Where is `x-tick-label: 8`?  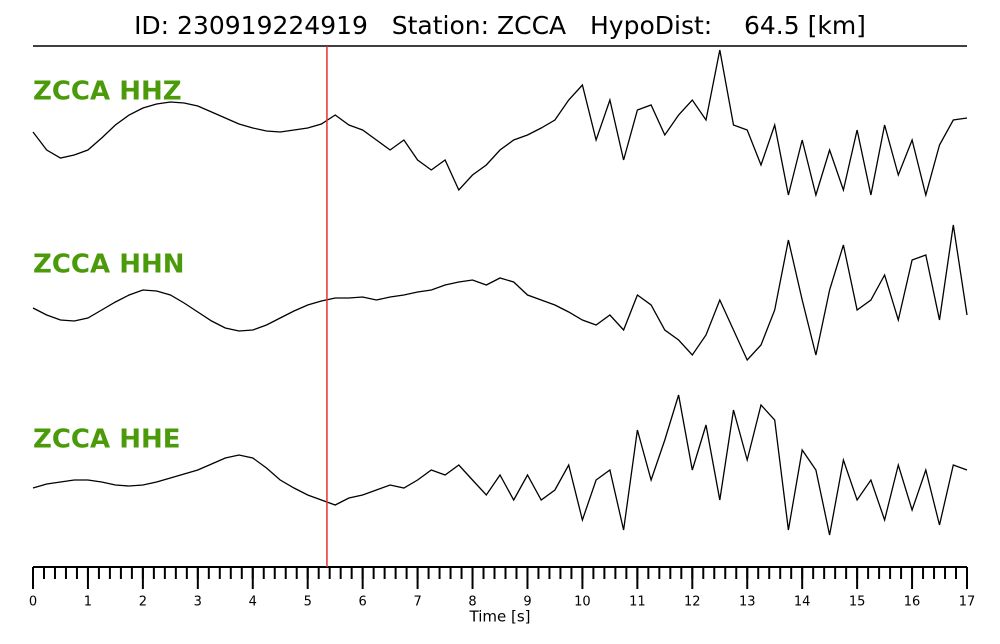 x-tick-label: 8 is located at coordinates (472, 602).